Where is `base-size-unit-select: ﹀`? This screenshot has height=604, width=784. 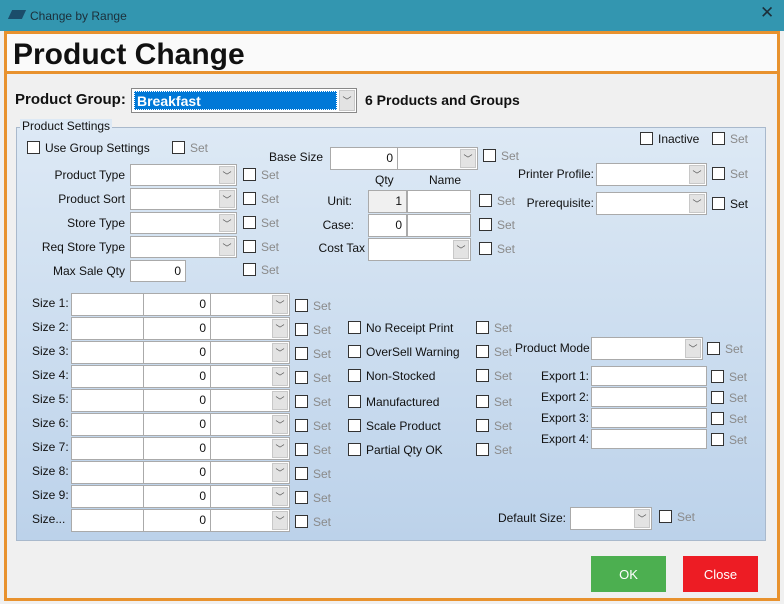 base-size-unit-select: ﹀ is located at coordinates (437, 158).